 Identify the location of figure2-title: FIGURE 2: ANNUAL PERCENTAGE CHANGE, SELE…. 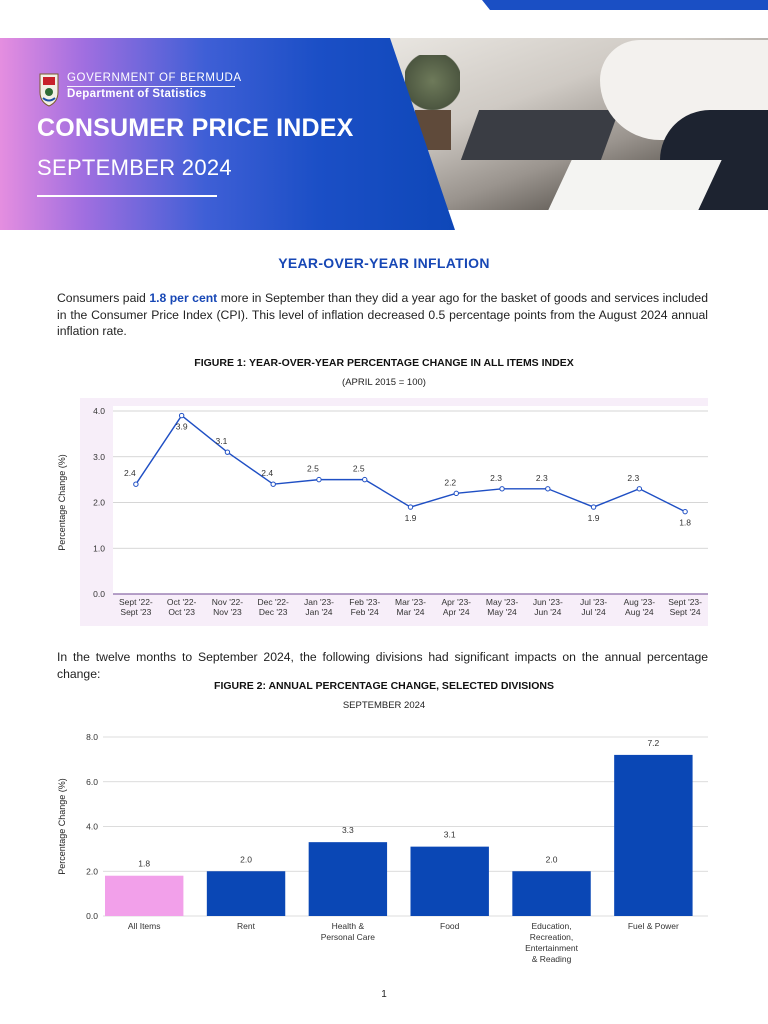
(384, 686).